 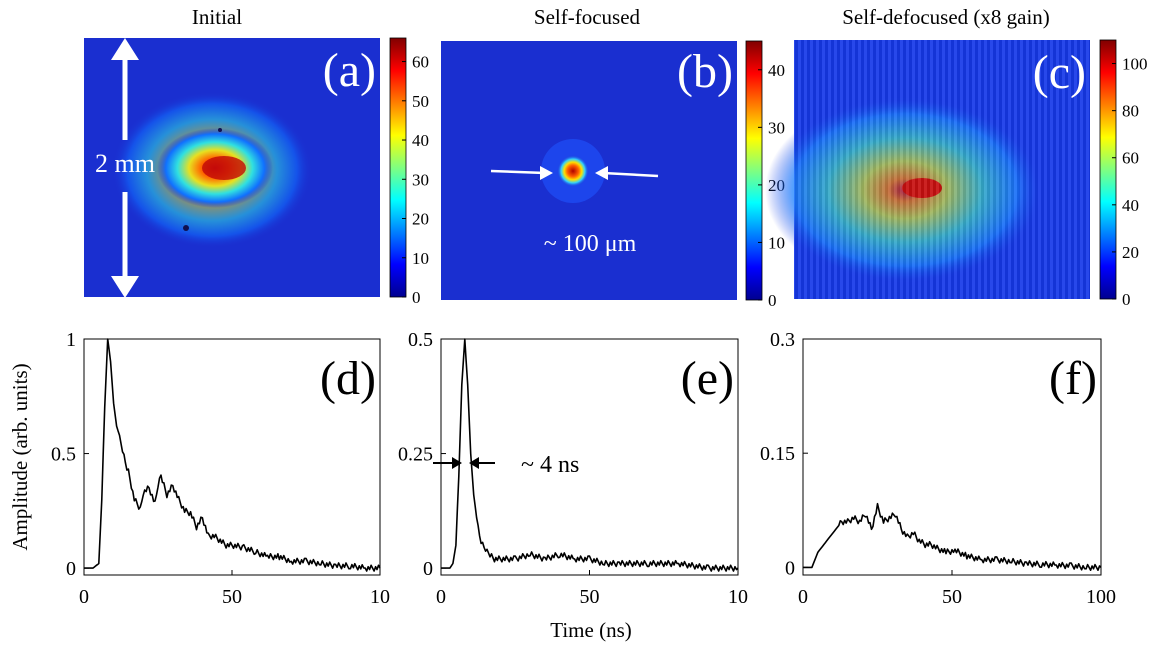 What do you see at coordinates (349, 70) in the screenshot?
I see `panel-a-label: (a)` at bounding box center [349, 70].